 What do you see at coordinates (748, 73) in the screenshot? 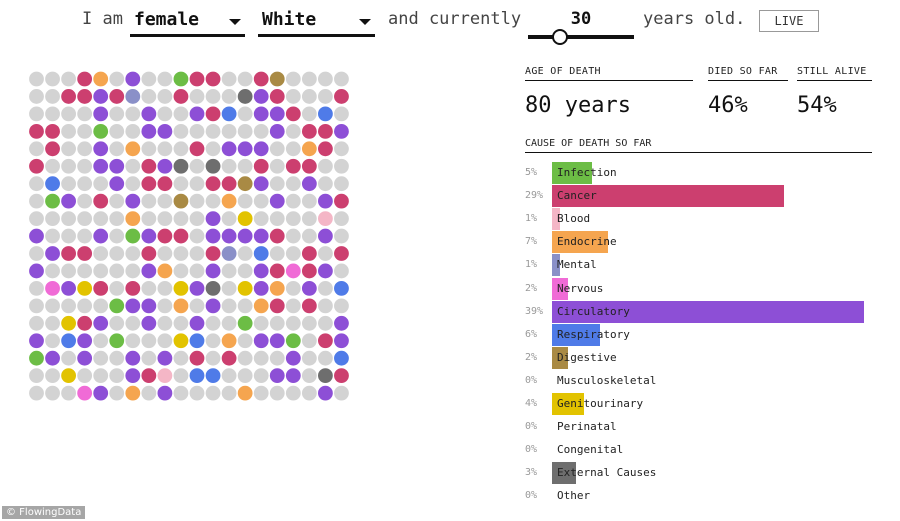
I see `died-so-far-label: DIED SO FAR` at bounding box center [748, 73].